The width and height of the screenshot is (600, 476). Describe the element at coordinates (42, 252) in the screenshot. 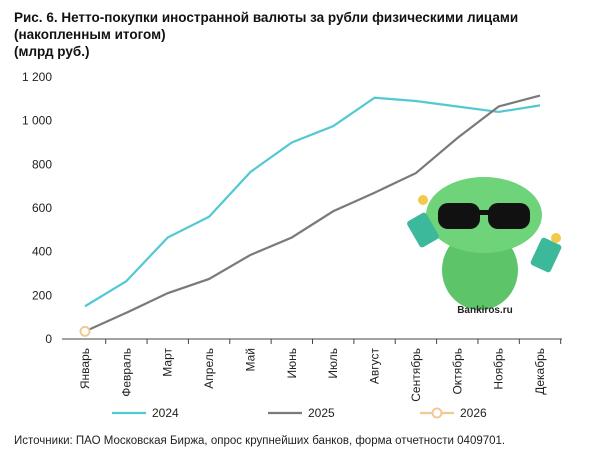

I see `y-tick-label: 400` at that location.